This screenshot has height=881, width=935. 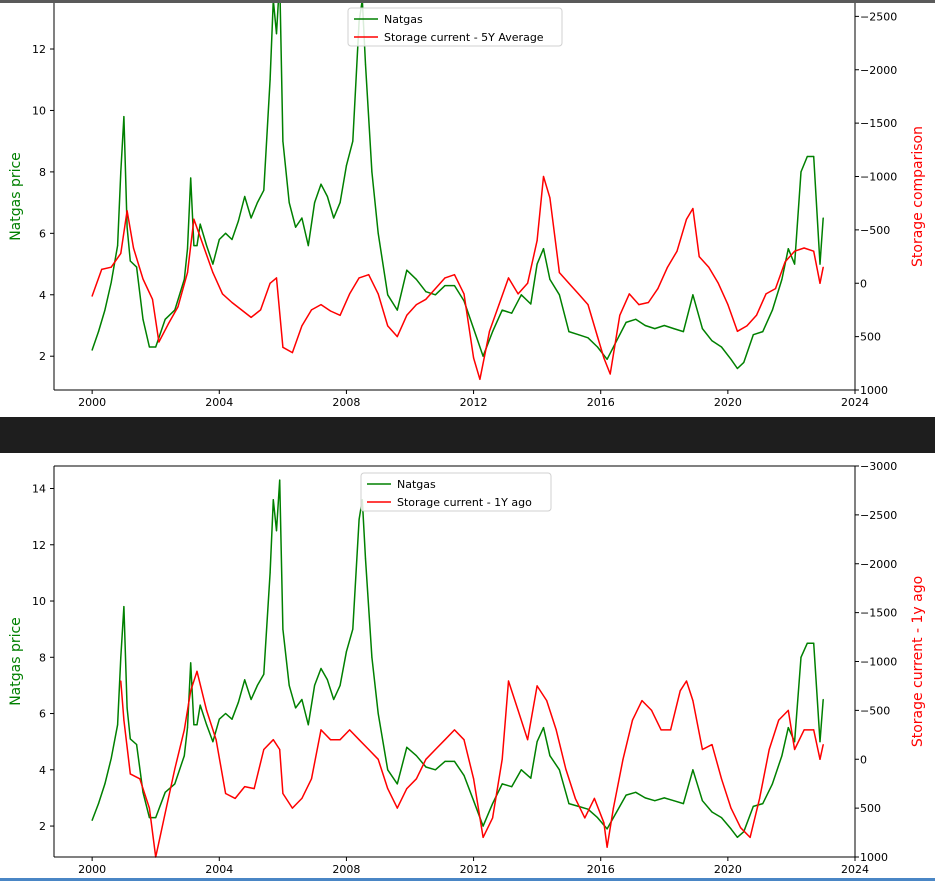 What do you see at coordinates (878, 123) in the screenshot?
I see `y-right-tick-label: −1500` at bounding box center [878, 123].